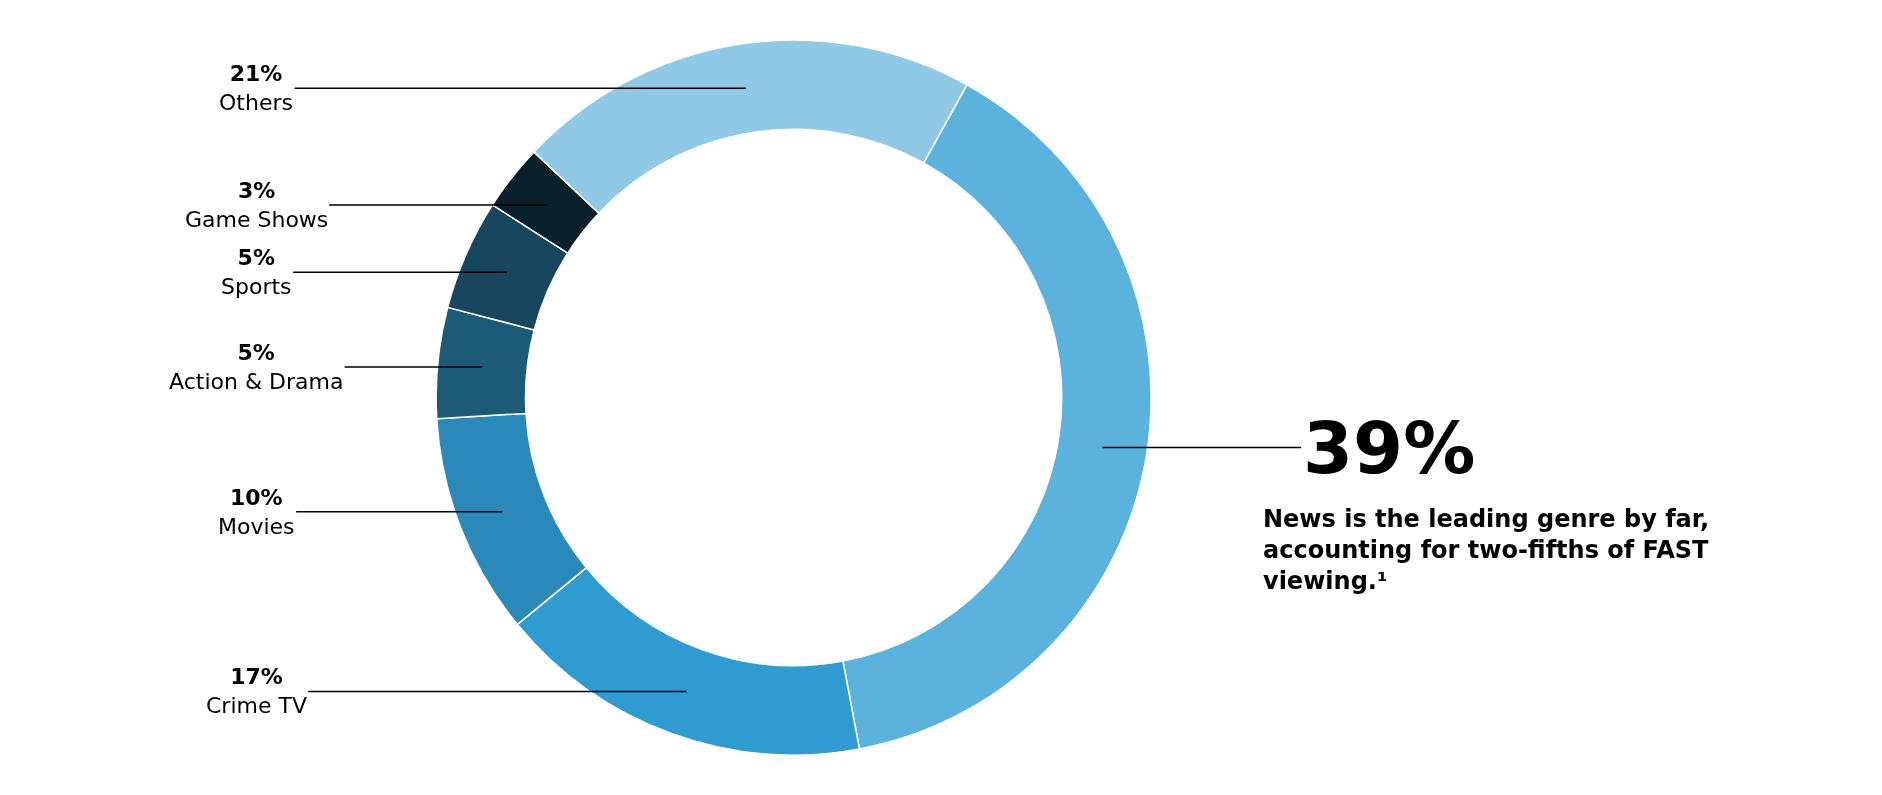 This screenshot has width=1882, height=795. I want to click on data-label: 17%, so click(256, 676).